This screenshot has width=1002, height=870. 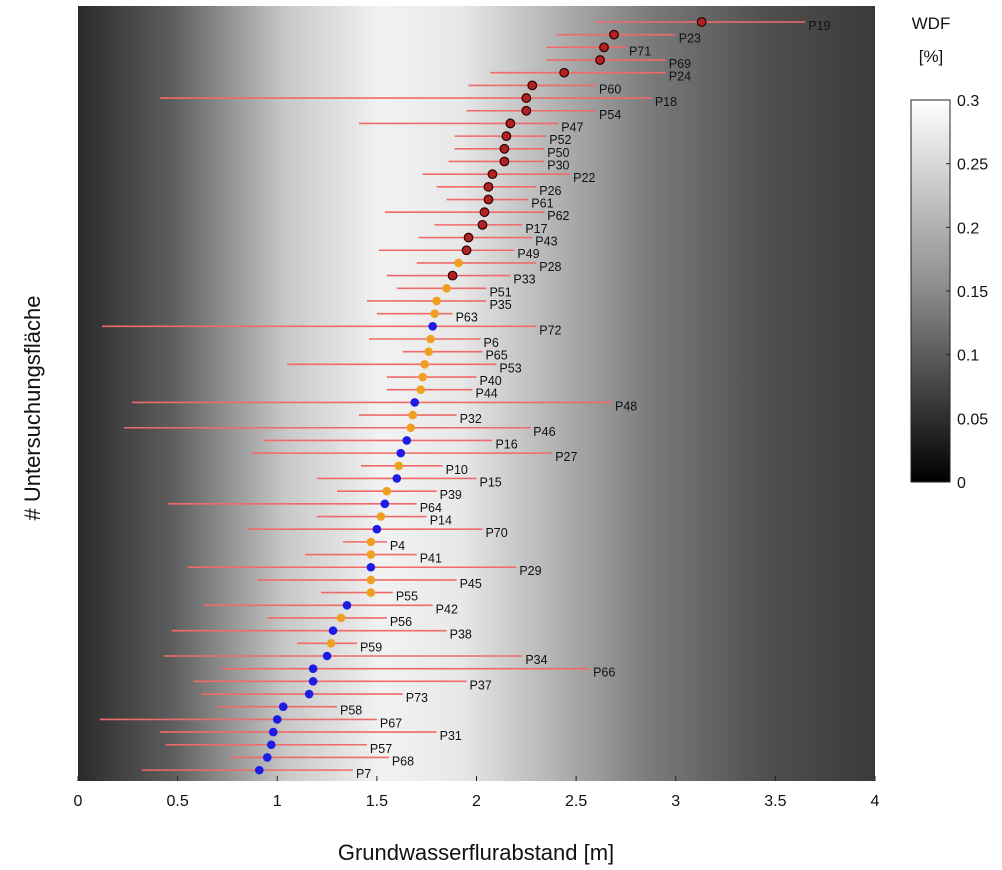 What do you see at coordinates (500, 292) in the screenshot?
I see `point-label: P51` at bounding box center [500, 292].